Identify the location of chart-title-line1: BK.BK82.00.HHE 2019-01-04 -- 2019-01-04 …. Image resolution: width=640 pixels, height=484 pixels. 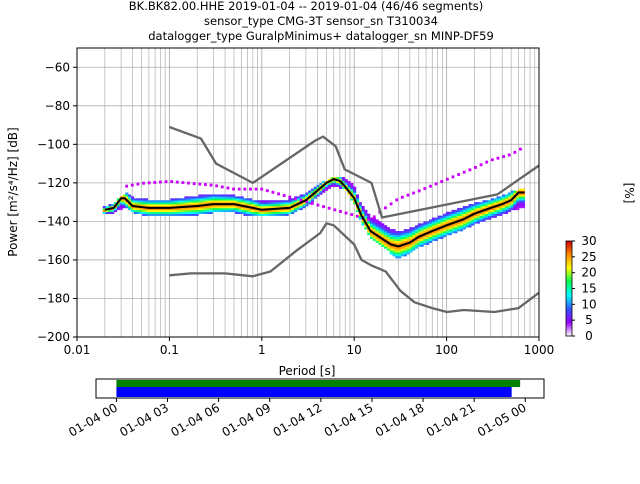
(306, 6).